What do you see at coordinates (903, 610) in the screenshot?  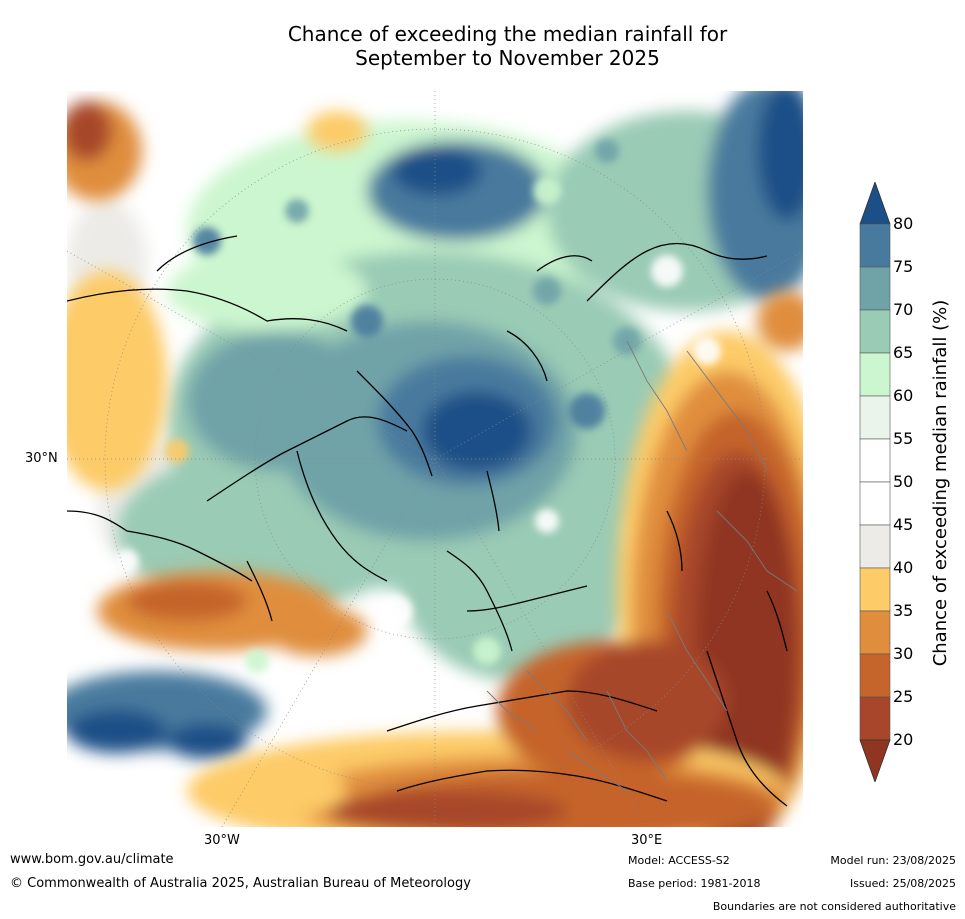 I see `colorbar-tick-label: 35` at bounding box center [903, 610].